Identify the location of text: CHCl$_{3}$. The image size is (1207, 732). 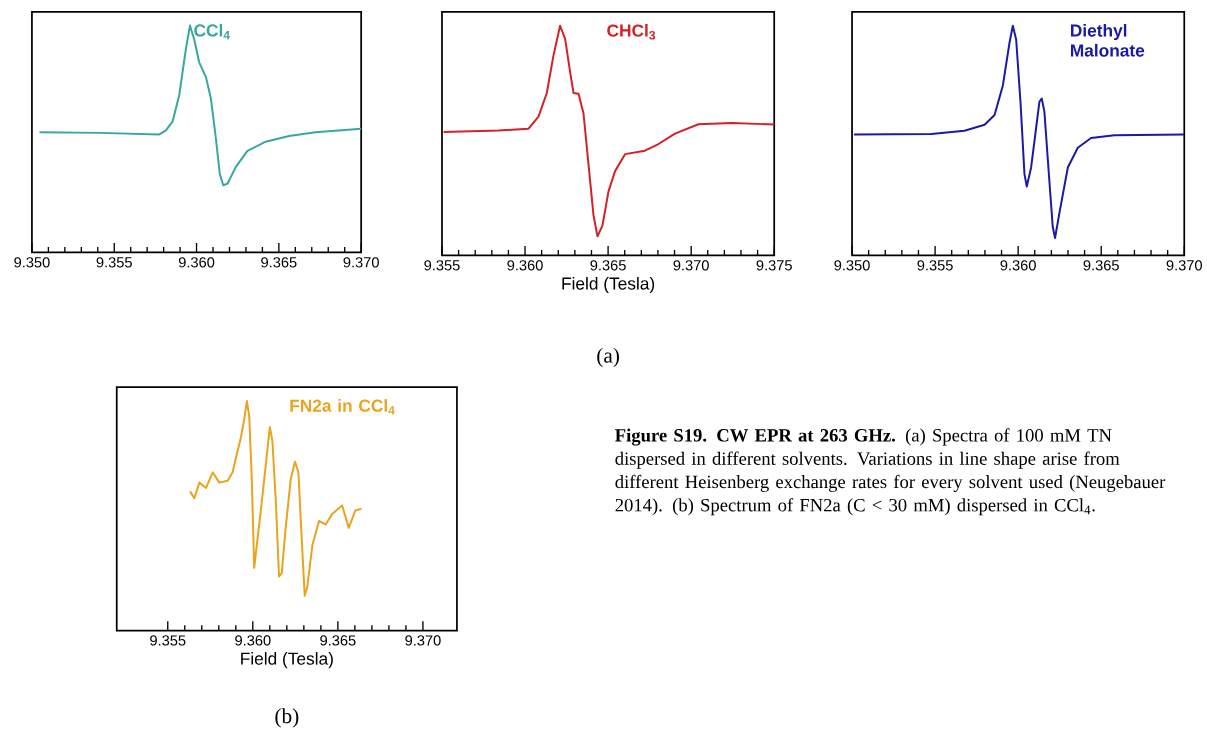
(631, 31).